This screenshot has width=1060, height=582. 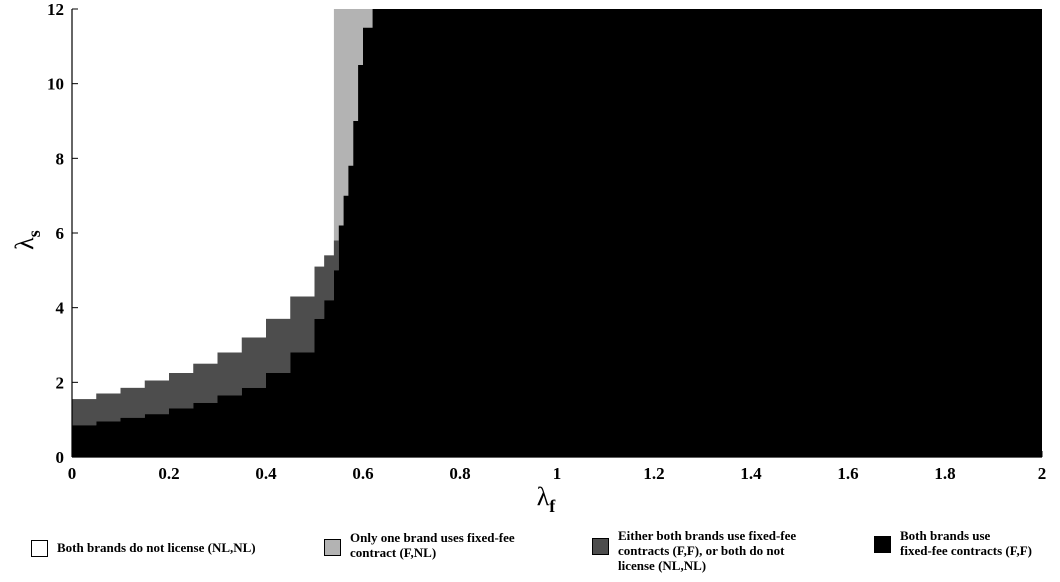 I want to click on y-tick-label: 4, so click(x=60, y=308).